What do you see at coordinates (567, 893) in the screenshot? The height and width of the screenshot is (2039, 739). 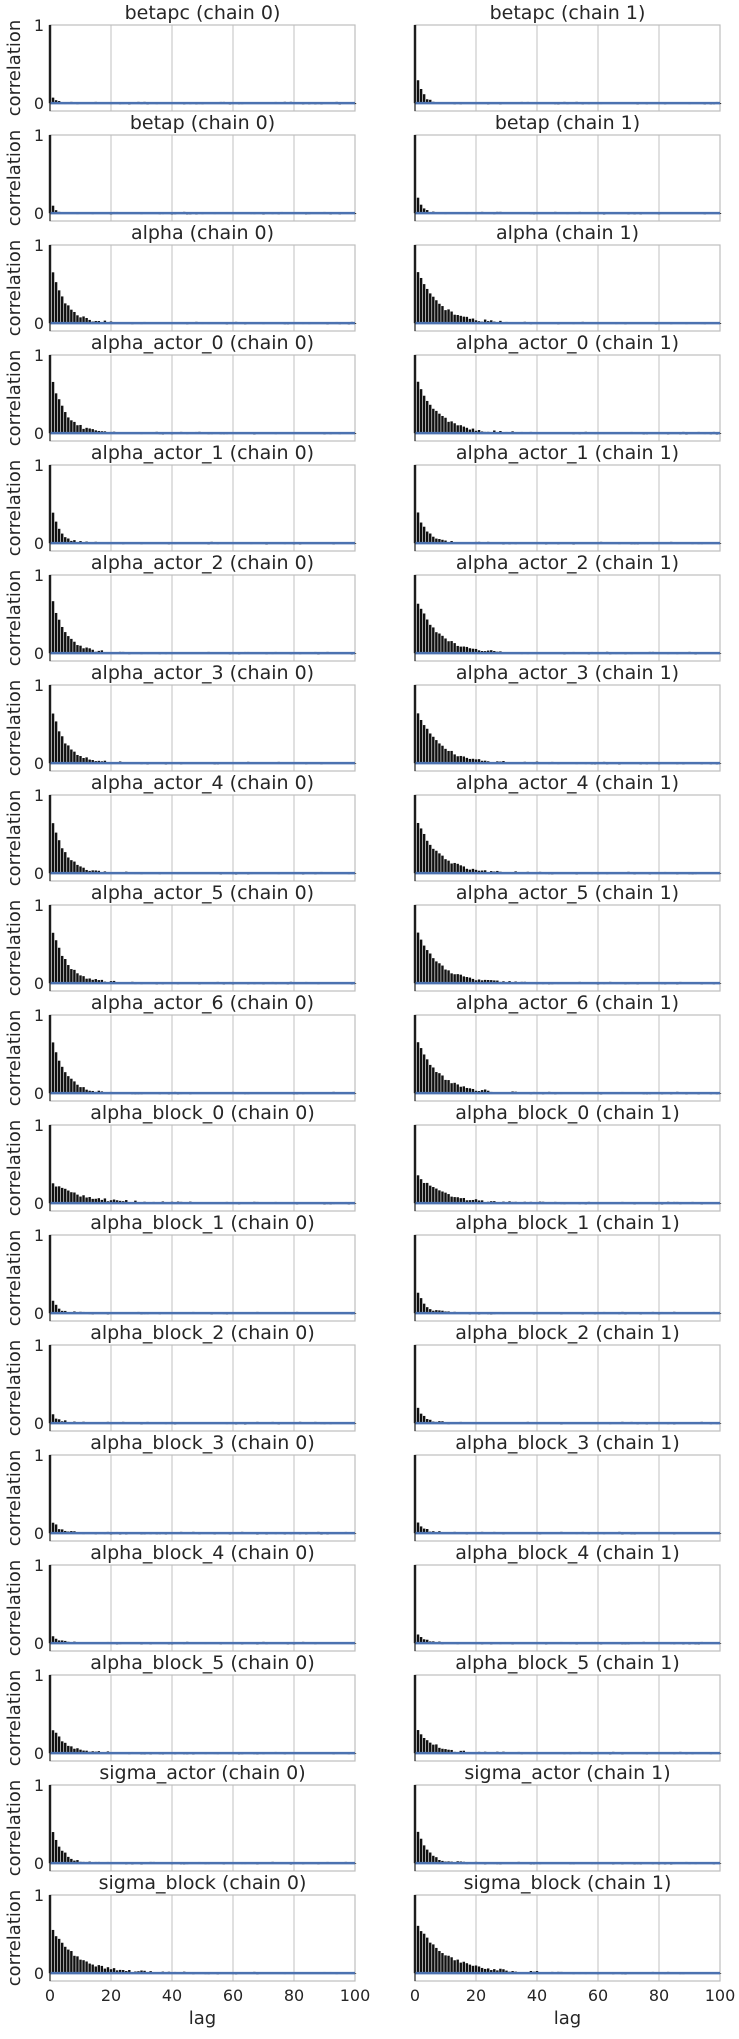 I see `panel-title: alpha_actor_5 (chain 1)` at bounding box center [567, 893].